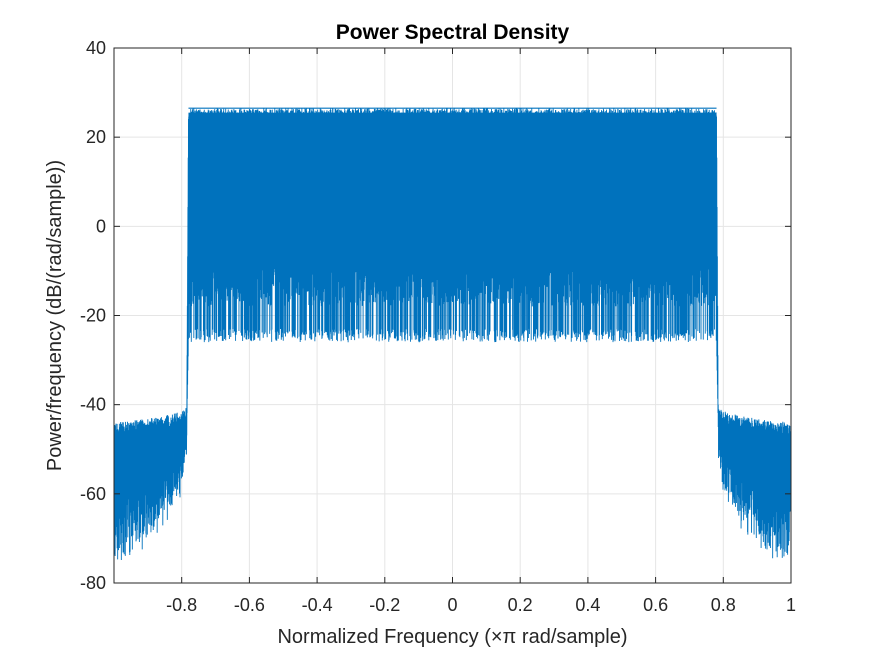 The width and height of the screenshot is (875, 661). What do you see at coordinates (453, 32) in the screenshot?
I see `chart-title: Power Spectral Density` at bounding box center [453, 32].